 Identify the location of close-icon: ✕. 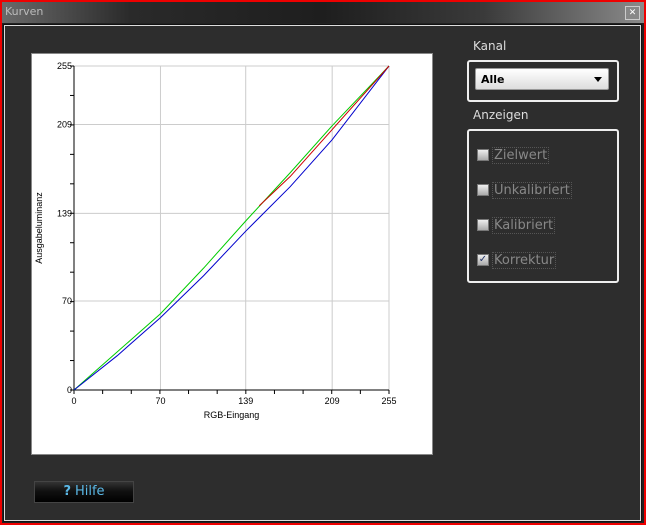
(632, 13).